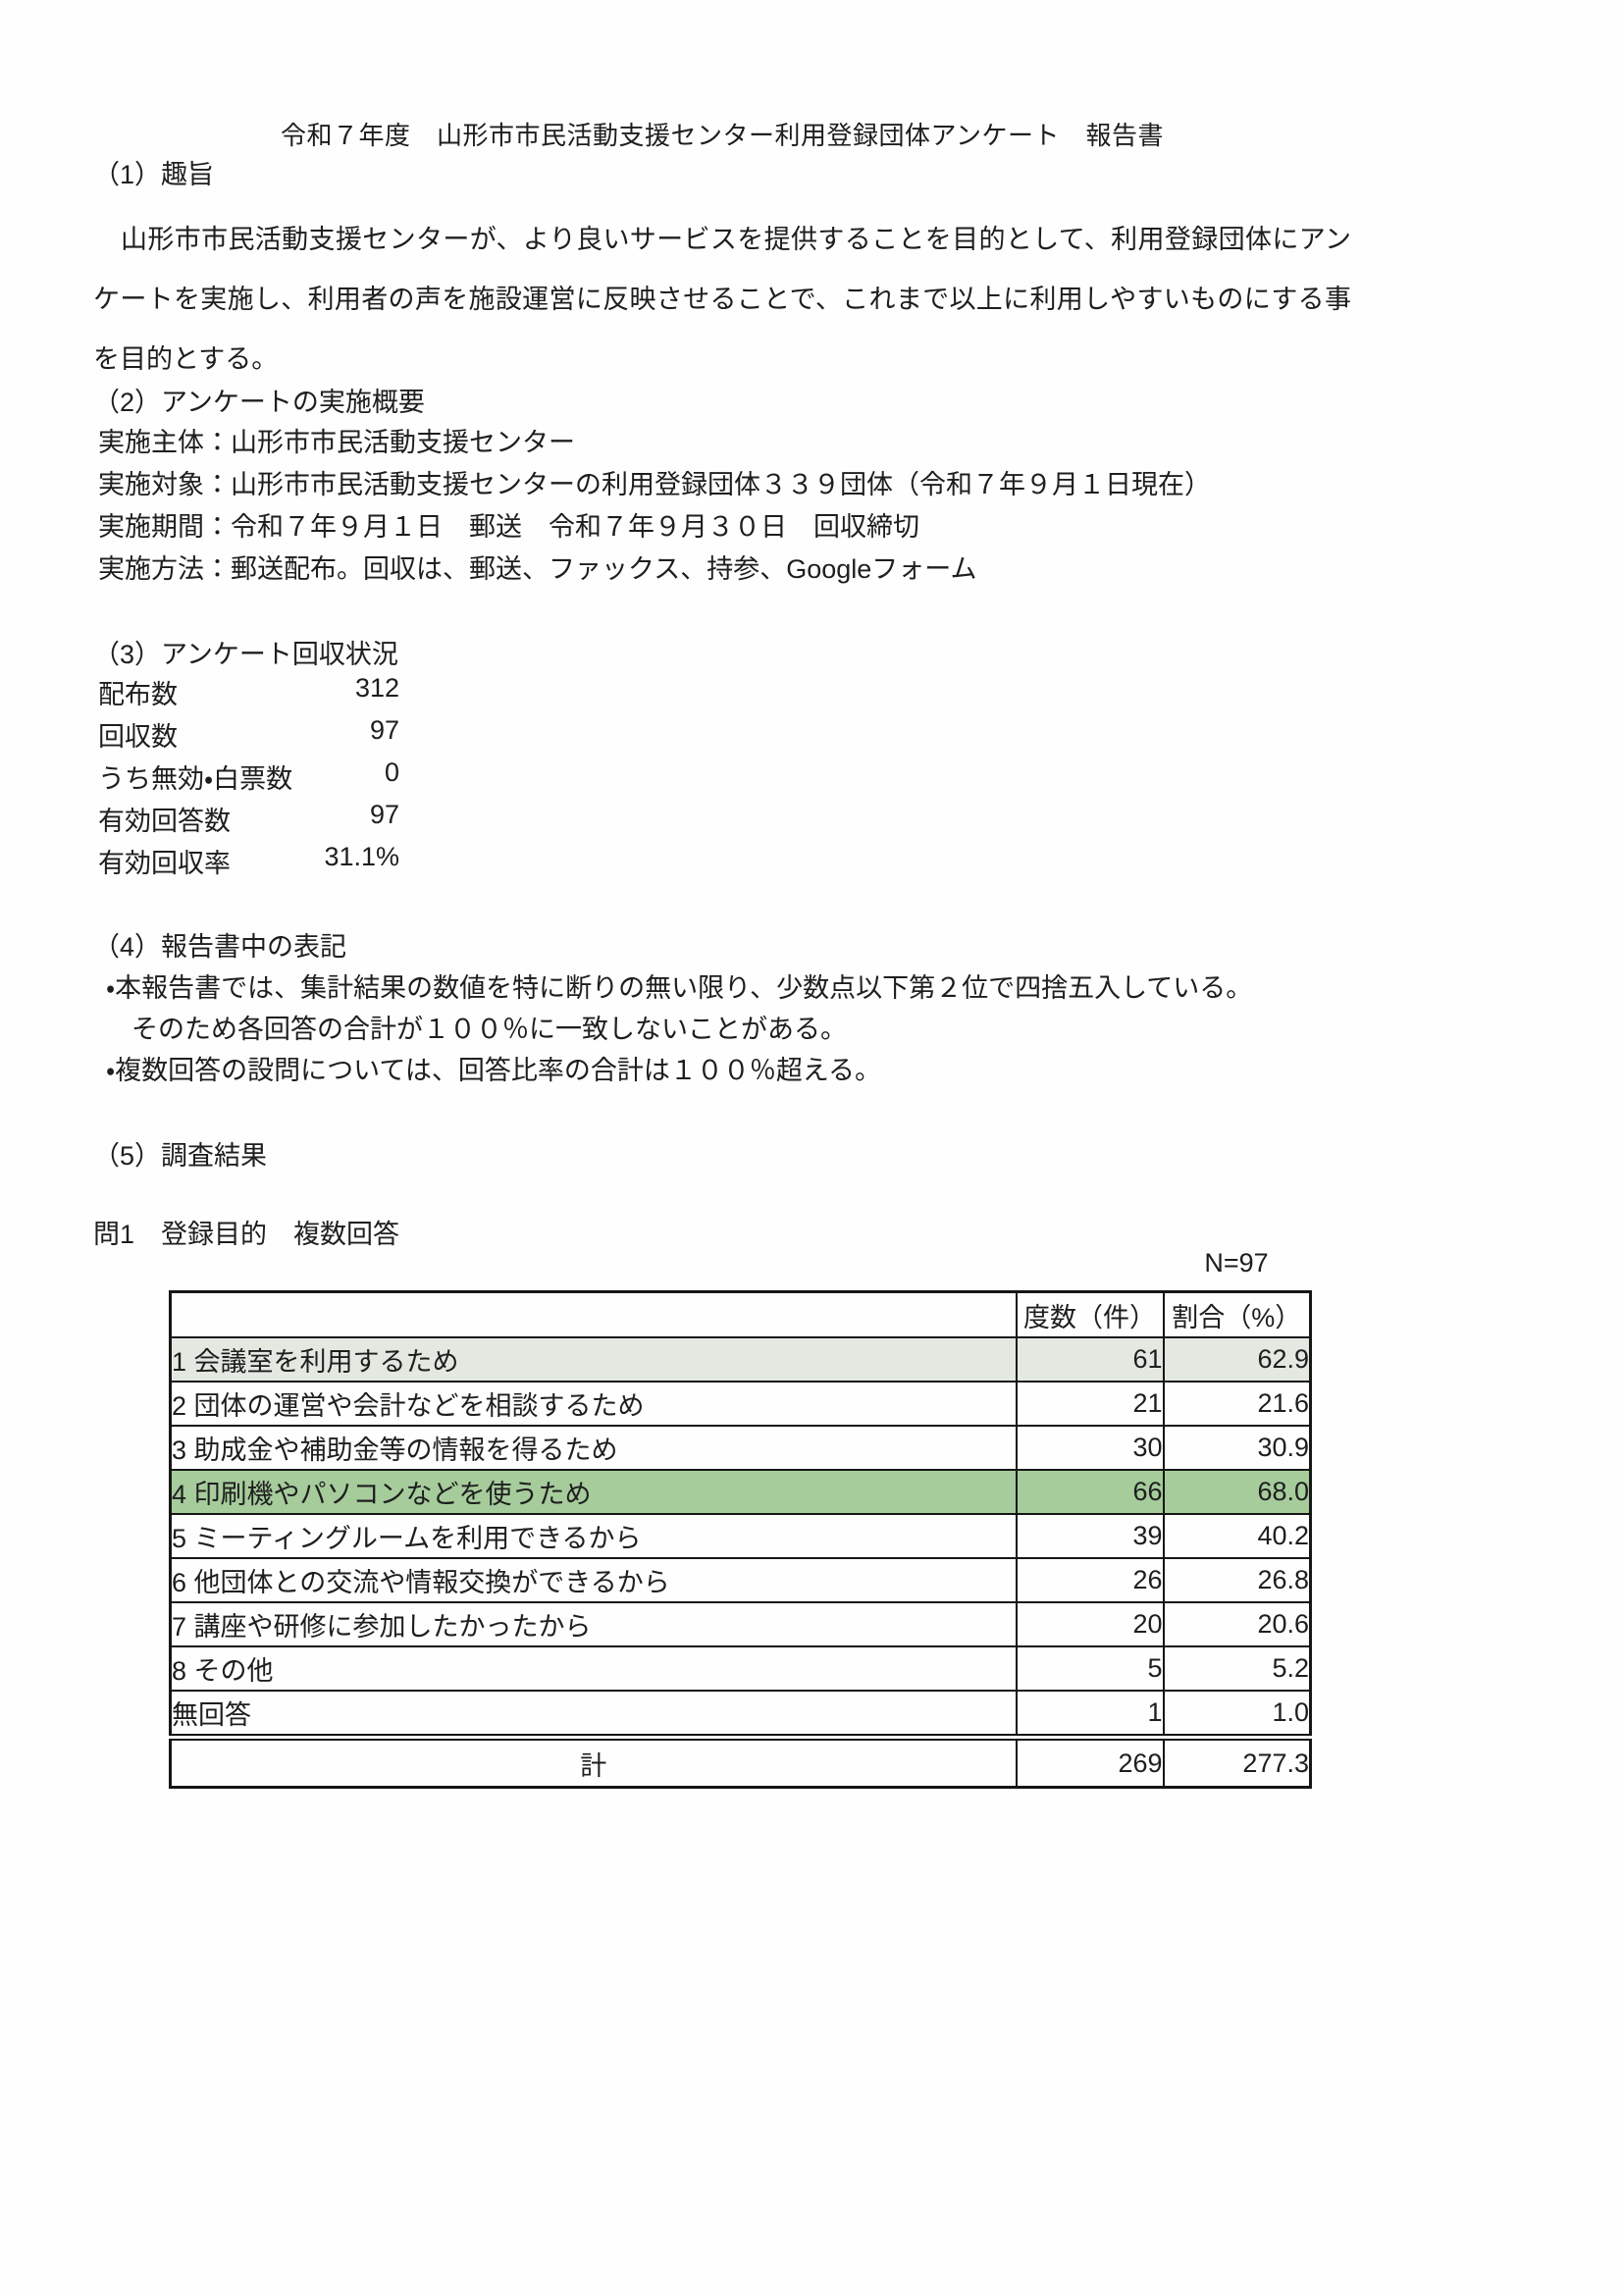 This screenshot has width=1623, height=2296. Describe the element at coordinates (336, 442) in the screenshot. I see `overview-line: 実施主体：山形市市民活動支援センター` at that location.